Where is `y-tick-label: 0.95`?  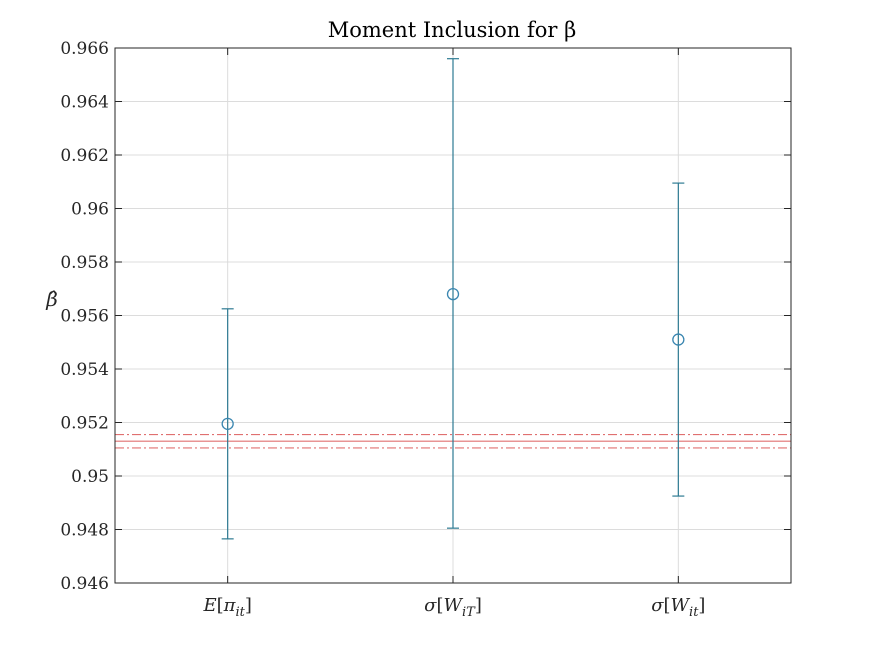 y-tick-label: 0.95 is located at coordinates (90, 477).